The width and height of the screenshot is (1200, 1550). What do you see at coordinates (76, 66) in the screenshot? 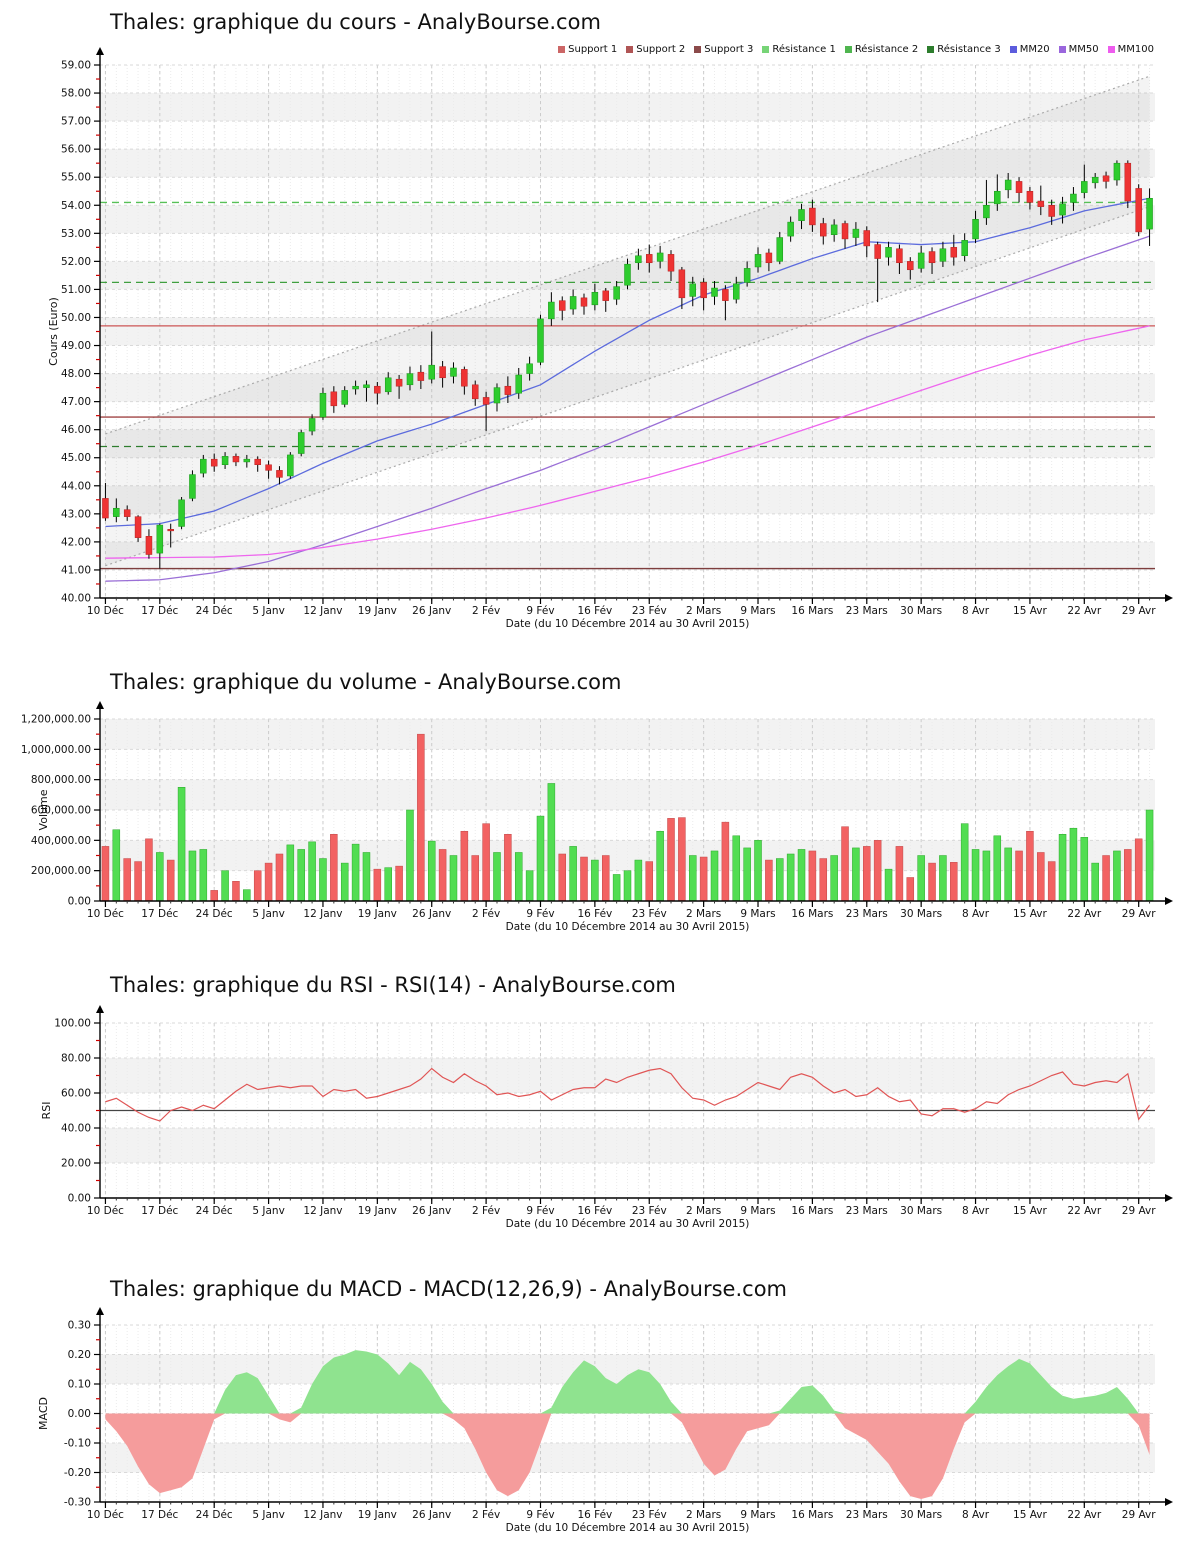
I see `svg-text: 59.00` at bounding box center [76, 66].